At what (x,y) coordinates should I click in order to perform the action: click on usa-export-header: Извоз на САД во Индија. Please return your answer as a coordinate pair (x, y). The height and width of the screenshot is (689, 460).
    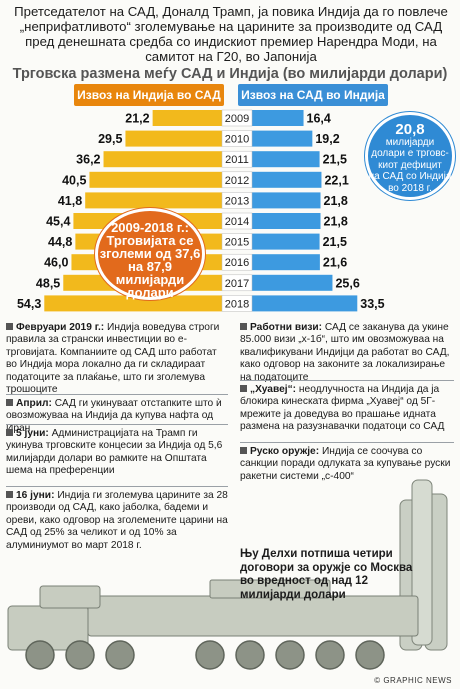
    Looking at the image, I should click on (313, 95).